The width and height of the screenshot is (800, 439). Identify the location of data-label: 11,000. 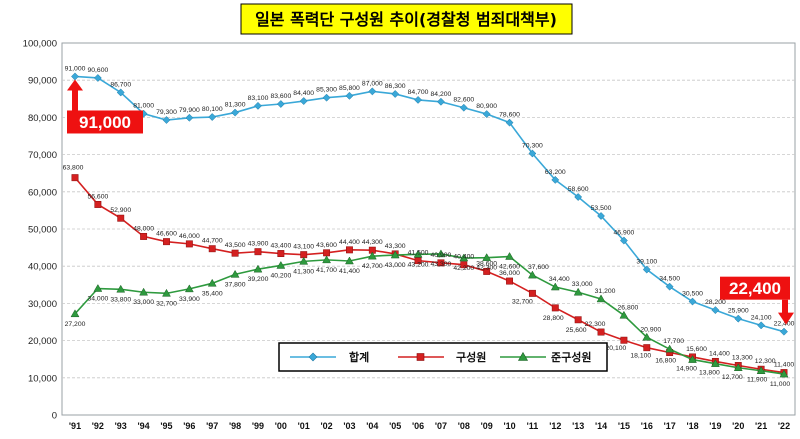
(780, 384).